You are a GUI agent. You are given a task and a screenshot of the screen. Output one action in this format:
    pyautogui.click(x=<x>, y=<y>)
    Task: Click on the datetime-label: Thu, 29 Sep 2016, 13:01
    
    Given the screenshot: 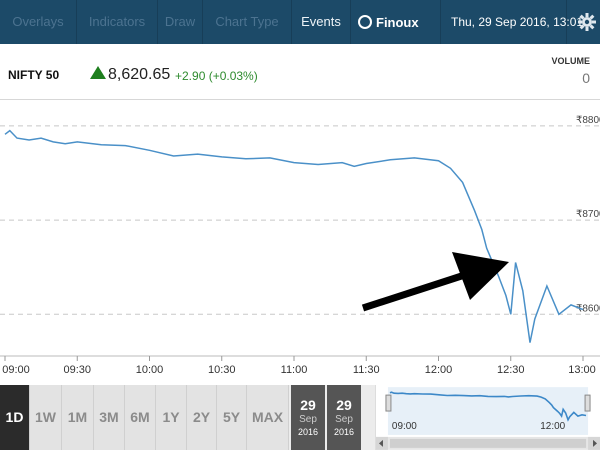 What is the action you would take?
    pyautogui.click(x=517, y=22)
    